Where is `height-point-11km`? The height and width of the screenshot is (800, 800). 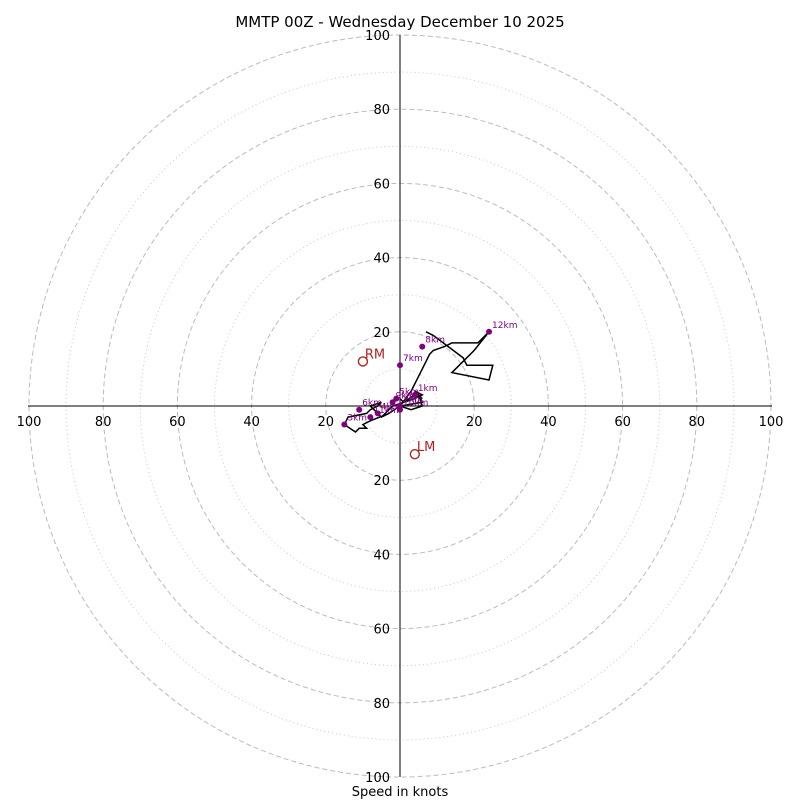
height-point-11km is located at coordinates (370, 417).